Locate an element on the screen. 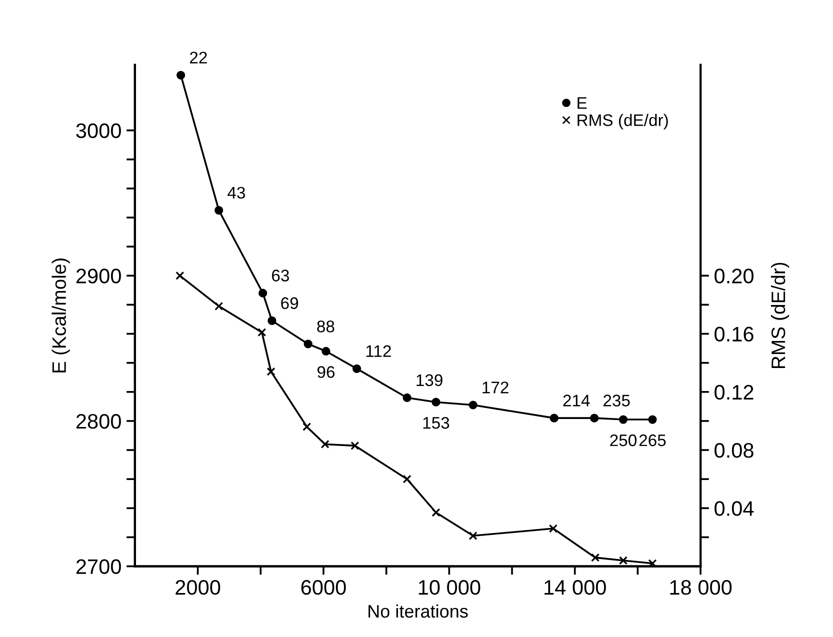 The height and width of the screenshot is (637, 833). annotation: 69 is located at coordinates (289, 303).